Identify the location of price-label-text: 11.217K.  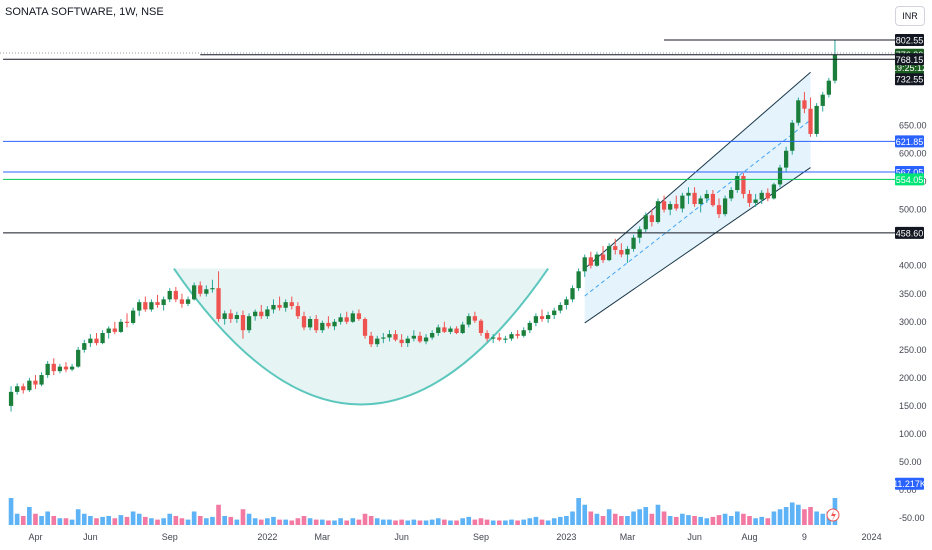
(909, 484).